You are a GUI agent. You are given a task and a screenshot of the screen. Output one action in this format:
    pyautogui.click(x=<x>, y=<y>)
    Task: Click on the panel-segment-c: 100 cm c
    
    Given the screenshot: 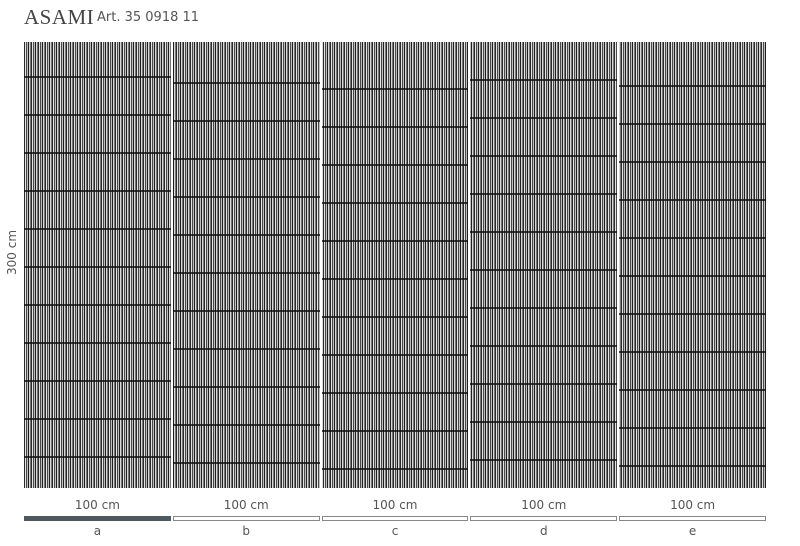 What is the action you would take?
    pyautogui.click(x=395, y=518)
    